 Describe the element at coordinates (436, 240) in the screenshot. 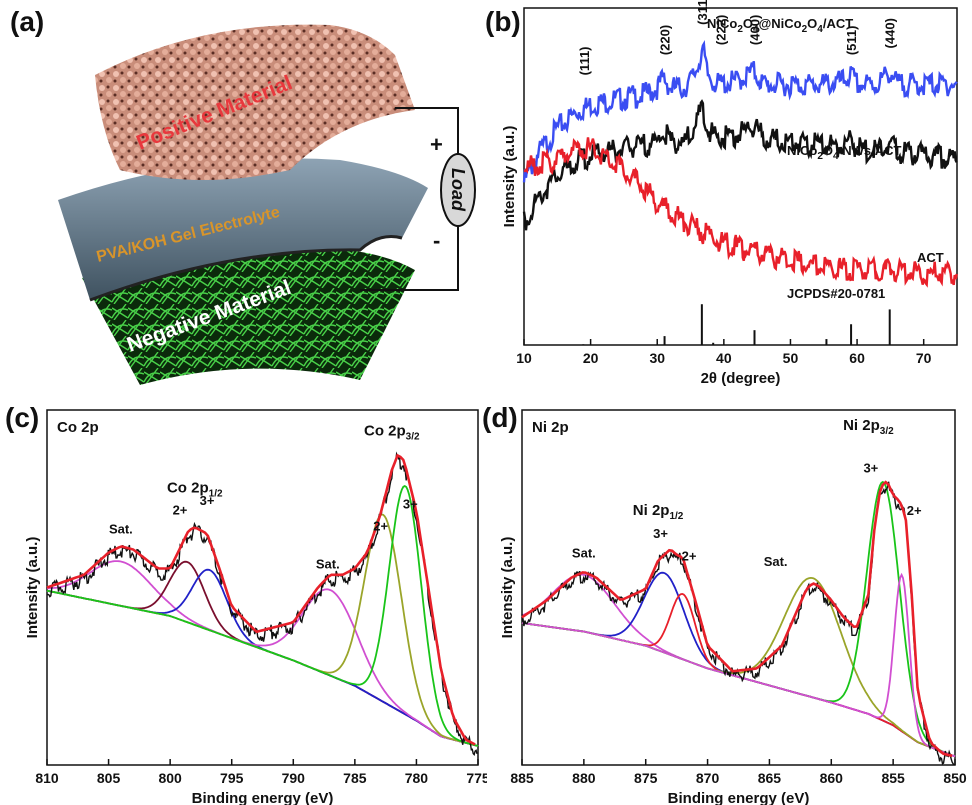

I see `minus-sign: -` at that location.